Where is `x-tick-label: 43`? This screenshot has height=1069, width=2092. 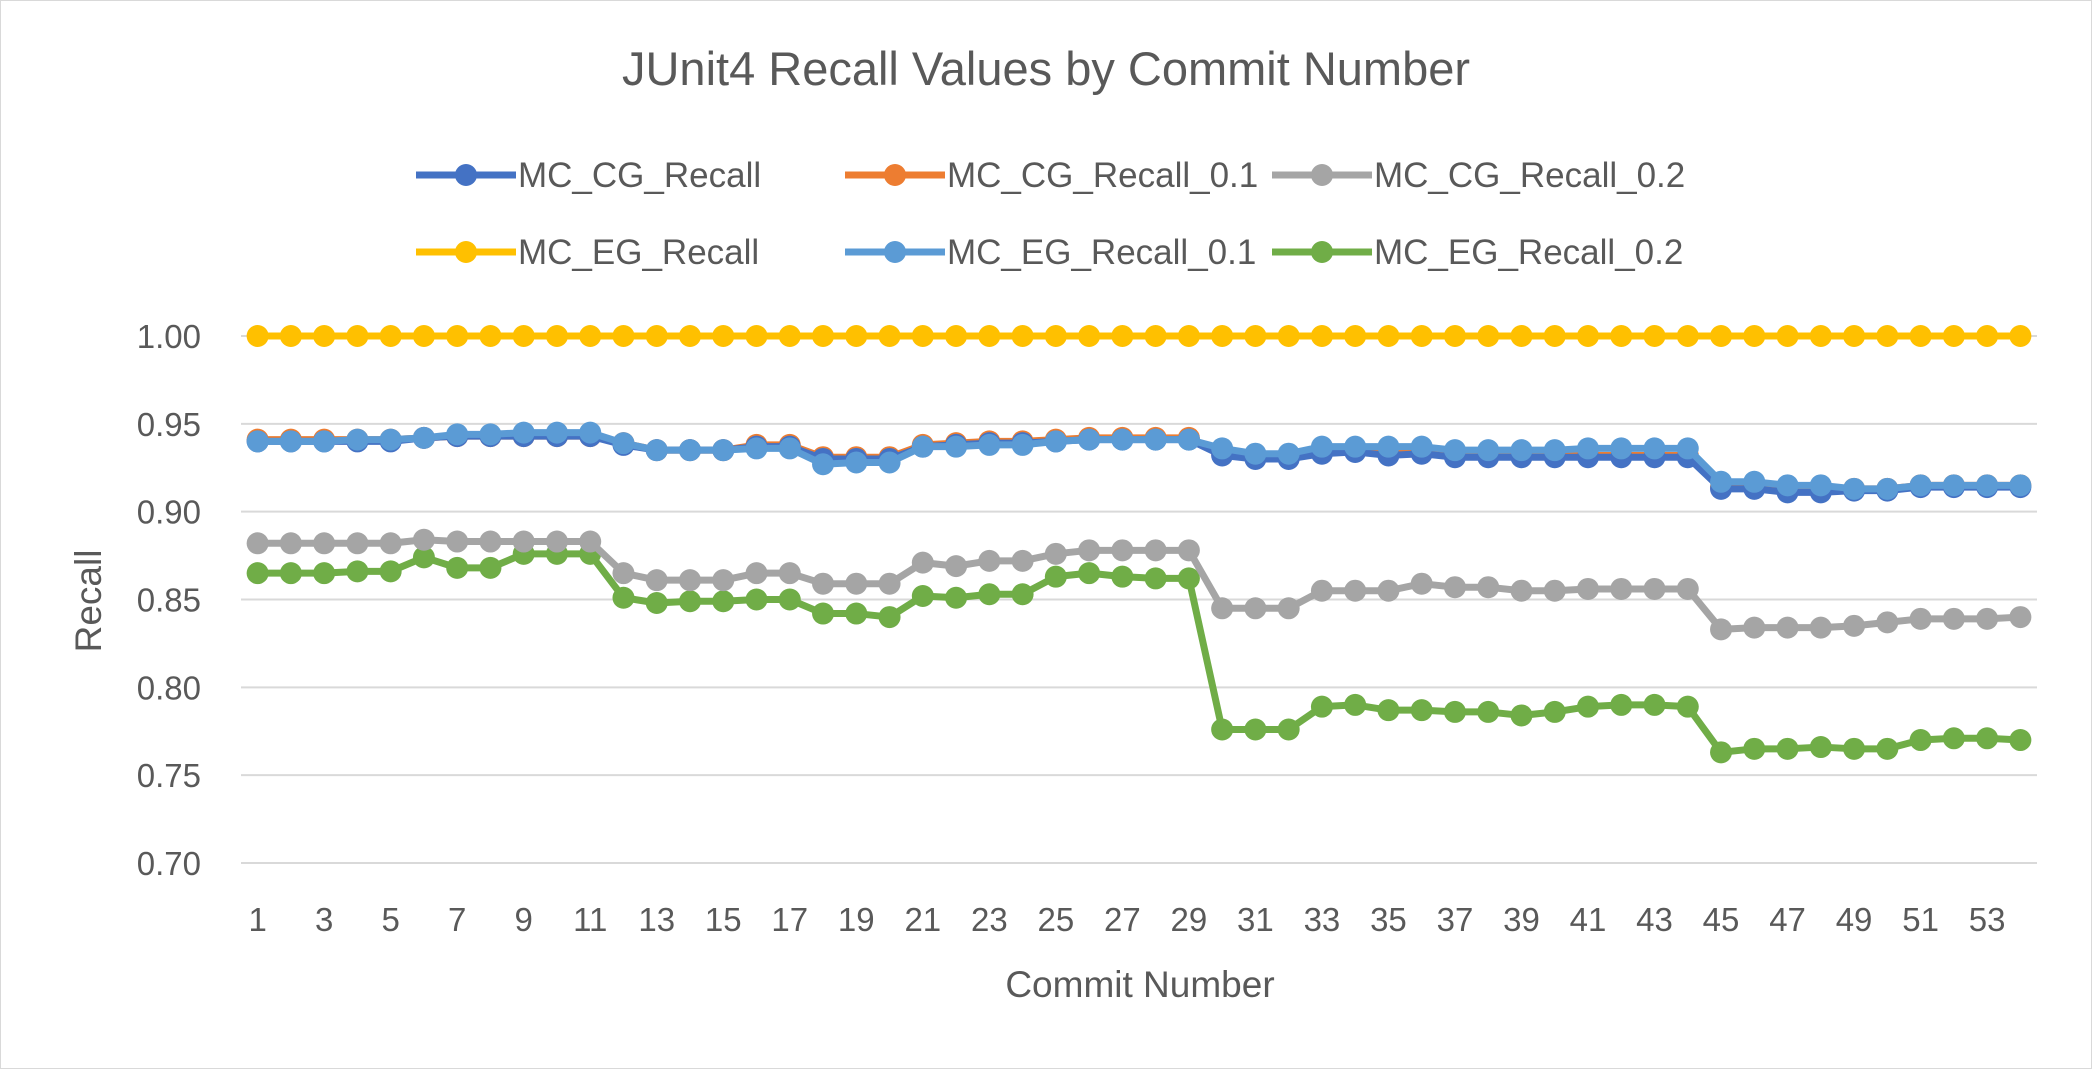
x-tick-label: 43 is located at coordinates (1654, 919).